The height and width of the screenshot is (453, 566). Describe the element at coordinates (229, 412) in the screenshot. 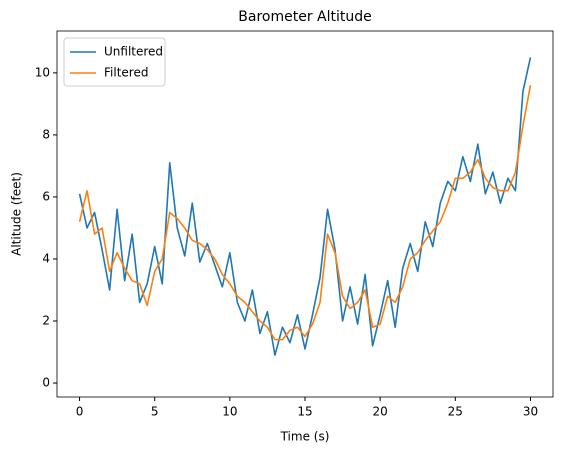

I see `x-tick-label: 10` at that location.